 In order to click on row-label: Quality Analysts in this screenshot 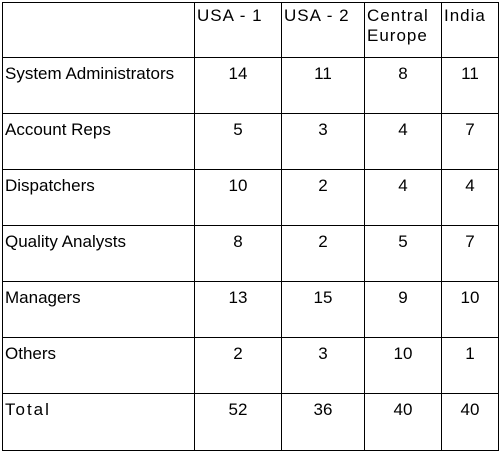, I will do `click(98, 253)`.